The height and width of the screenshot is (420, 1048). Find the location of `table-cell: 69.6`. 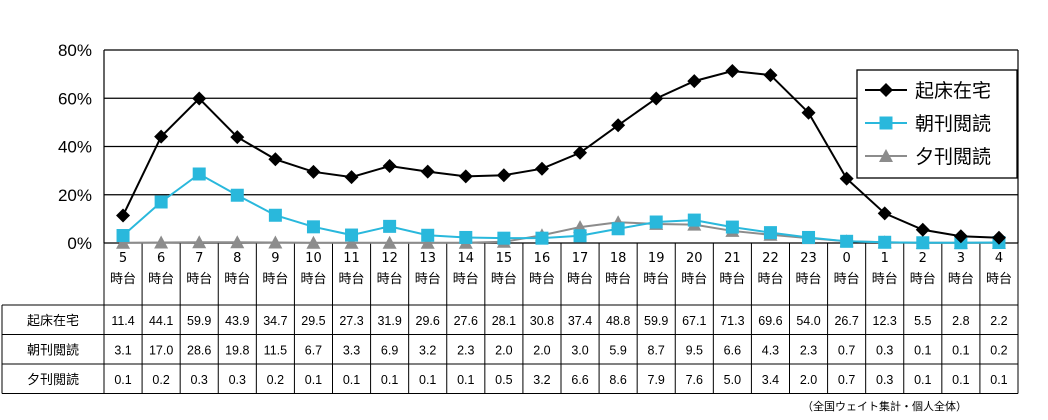

table-cell: 69.6 is located at coordinates (770, 321).